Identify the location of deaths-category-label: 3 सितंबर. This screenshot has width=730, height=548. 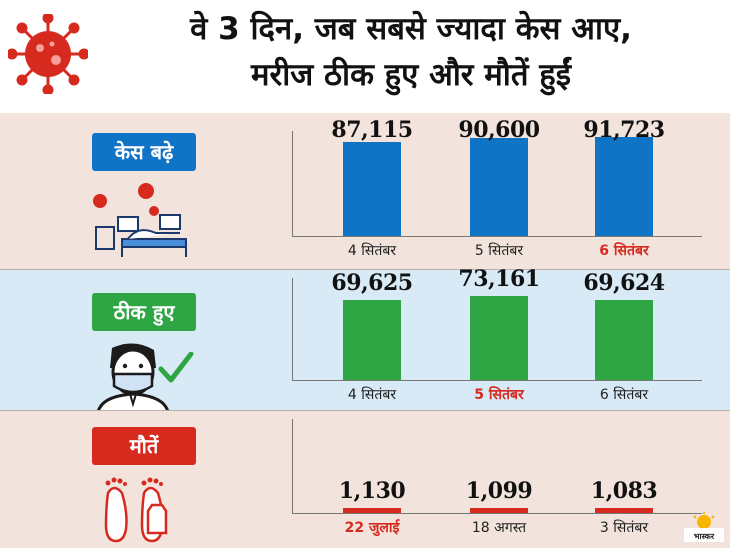
(624, 528).